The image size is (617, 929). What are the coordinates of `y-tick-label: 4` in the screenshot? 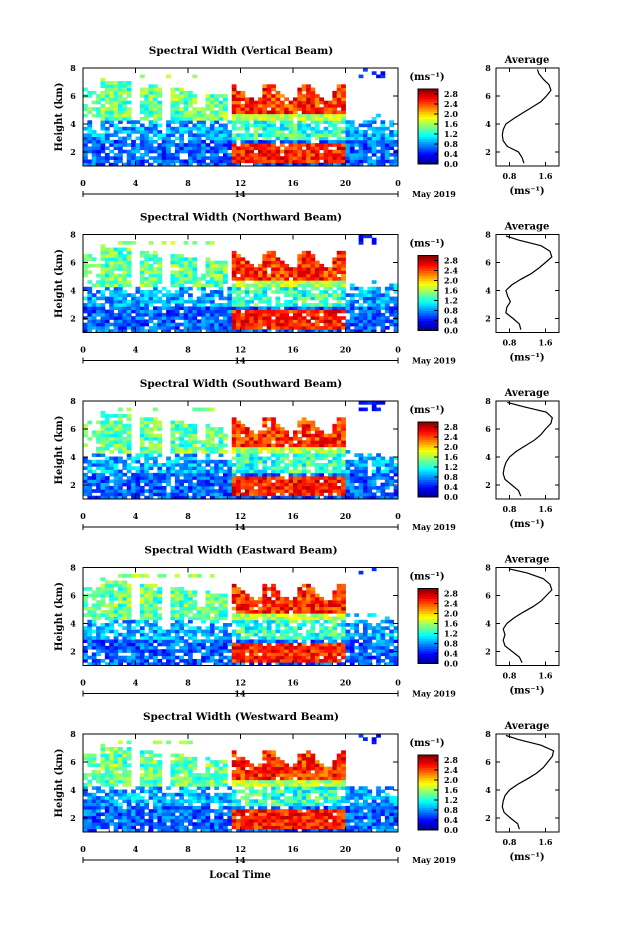 It's located at (73, 124).